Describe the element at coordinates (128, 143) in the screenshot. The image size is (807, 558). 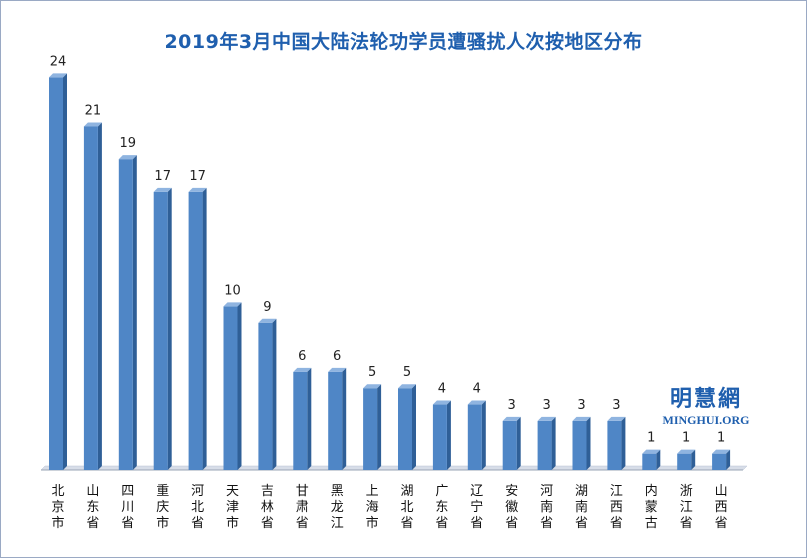
I see `data-label: 19` at that location.